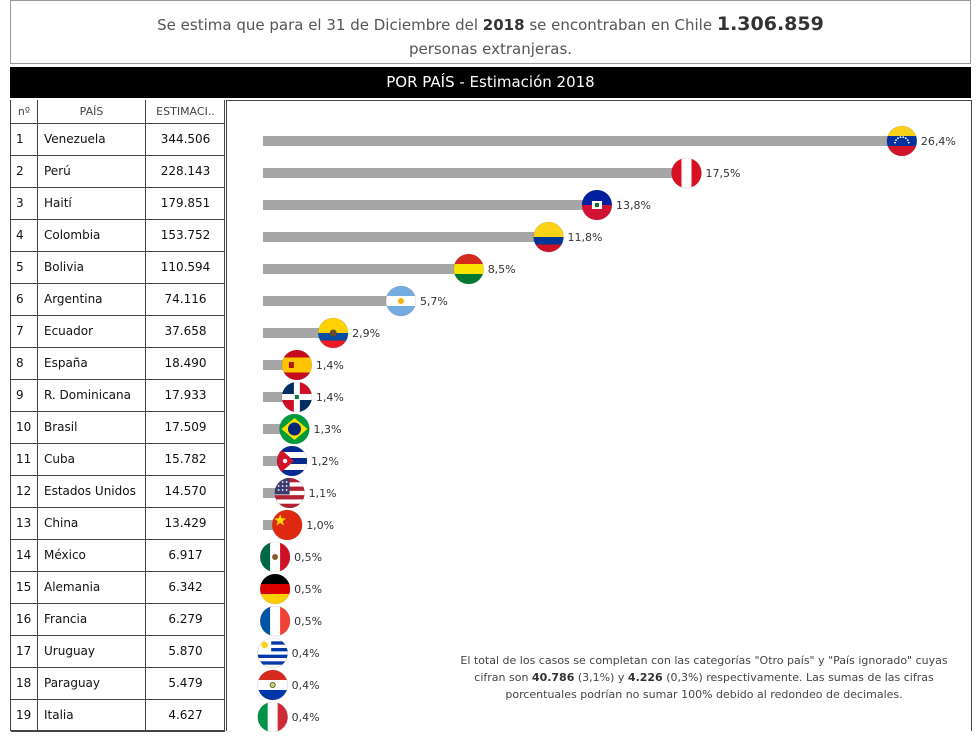 This screenshot has width=976, height=736. What do you see at coordinates (72, 235) in the screenshot?
I see `row-country: Colombia` at bounding box center [72, 235].